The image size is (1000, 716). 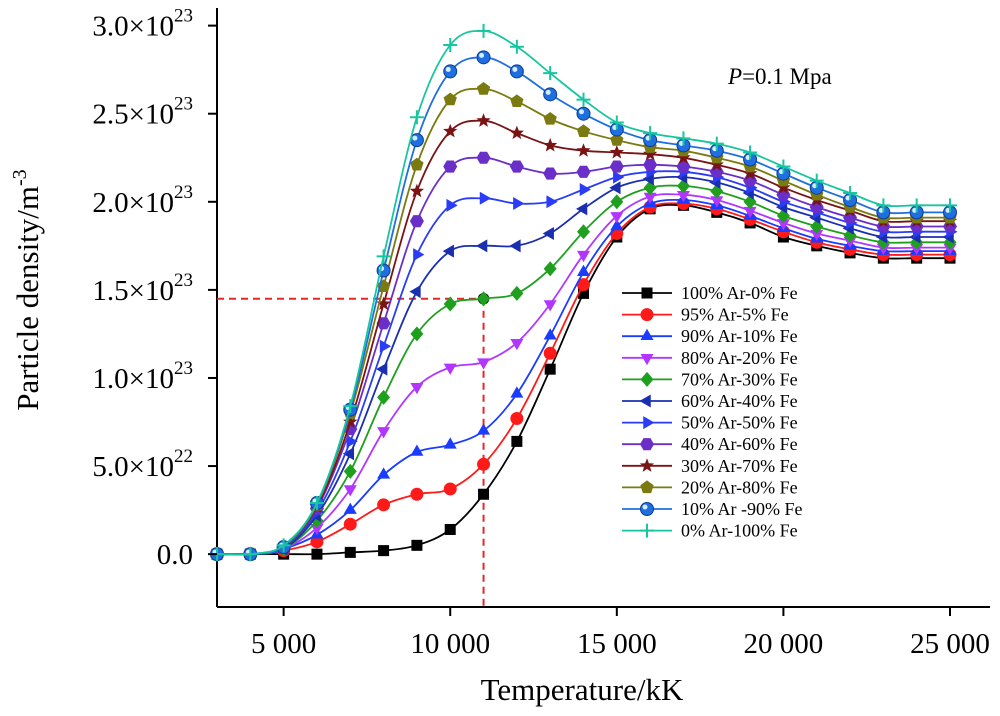 I want to click on legend-label: 10% Ar -90% Fe, so click(x=741, y=509).